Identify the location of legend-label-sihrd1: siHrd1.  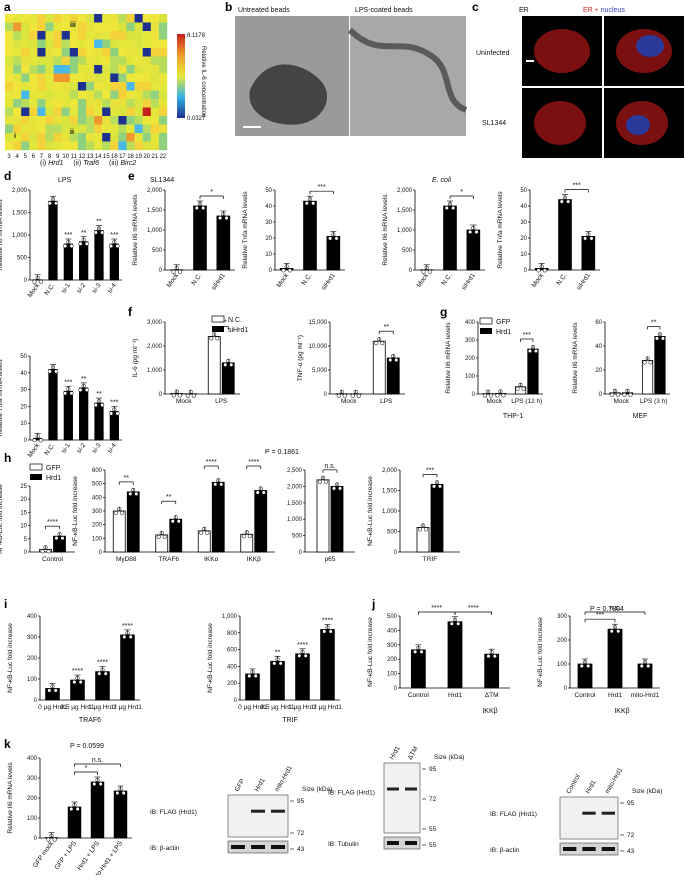
(238, 330).